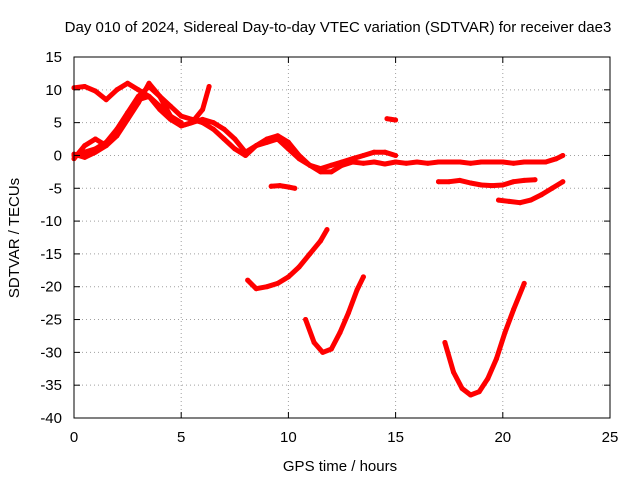 The height and width of the screenshot is (480, 640). What do you see at coordinates (53, 90) in the screenshot?
I see `y-tick-label: 10` at bounding box center [53, 90].